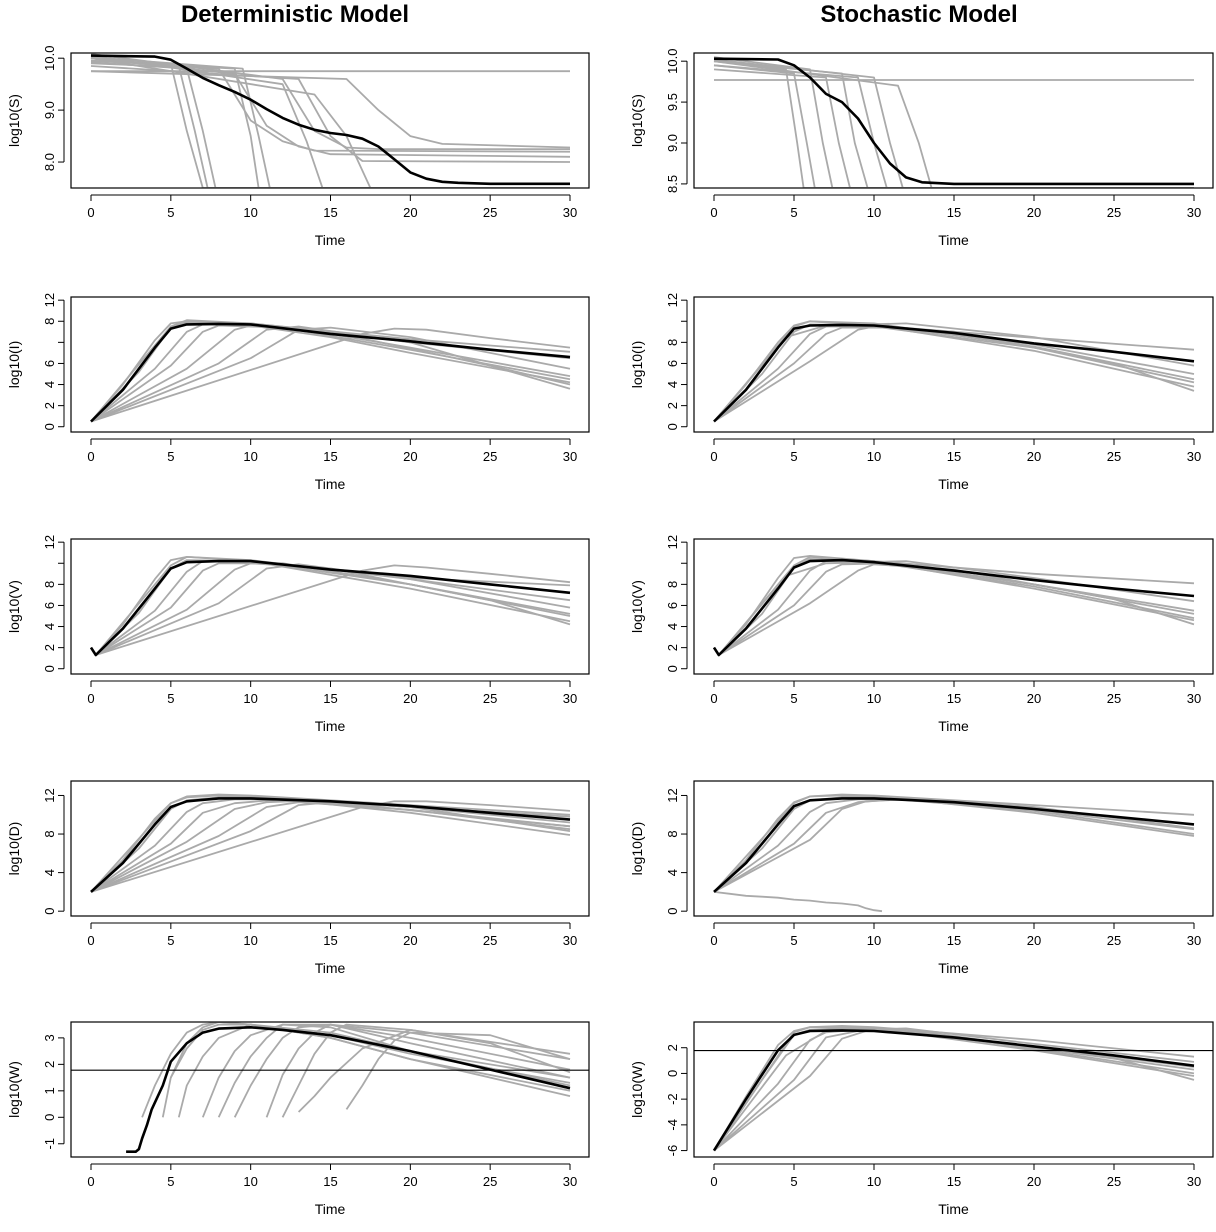 The height and width of the screenshot is (1232, 1216). Describe the element at coordinates (637, 364) in the screenshot. I see `y-axis-label: log10(I)` at that location.